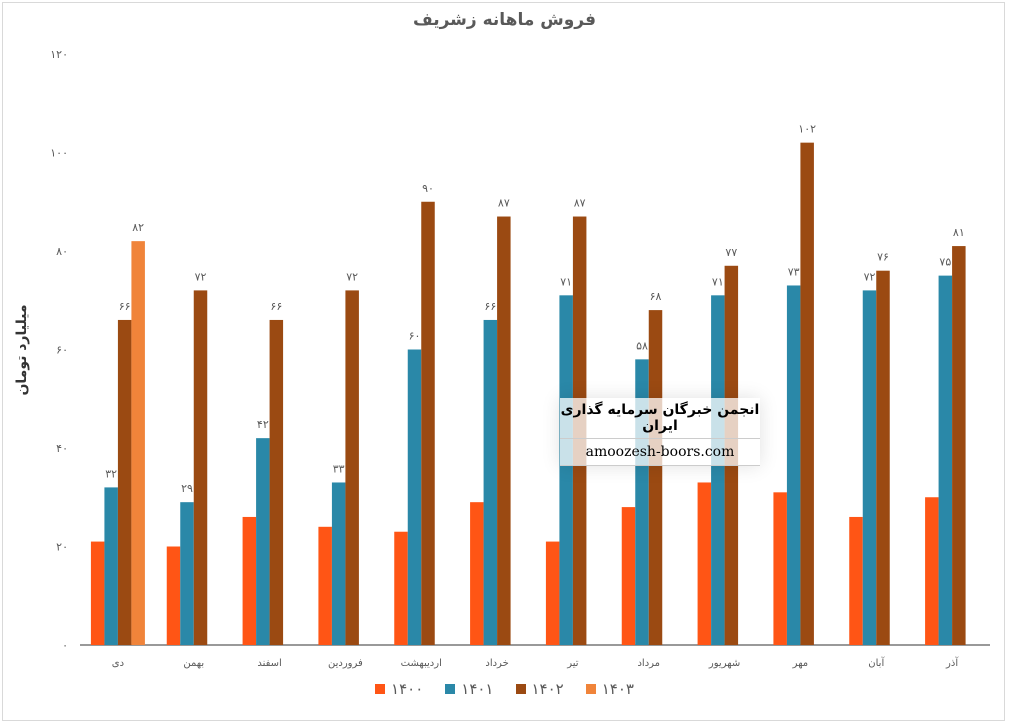  What do you see at coordinates (187, 488) in the screenshot?
I see `data-label: ۲۹` at bounding box center [187, 488].